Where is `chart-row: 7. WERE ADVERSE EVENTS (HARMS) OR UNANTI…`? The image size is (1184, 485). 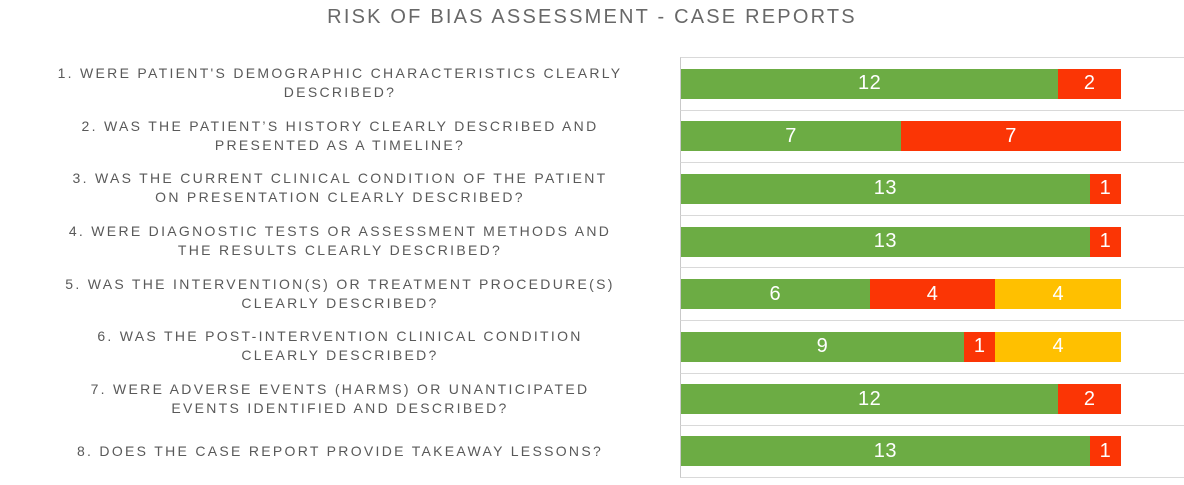
chart-row: 7. WERE ADVERSE EVENTS (HARMS) OR UNANTI… is located at coordinates (592, 399).